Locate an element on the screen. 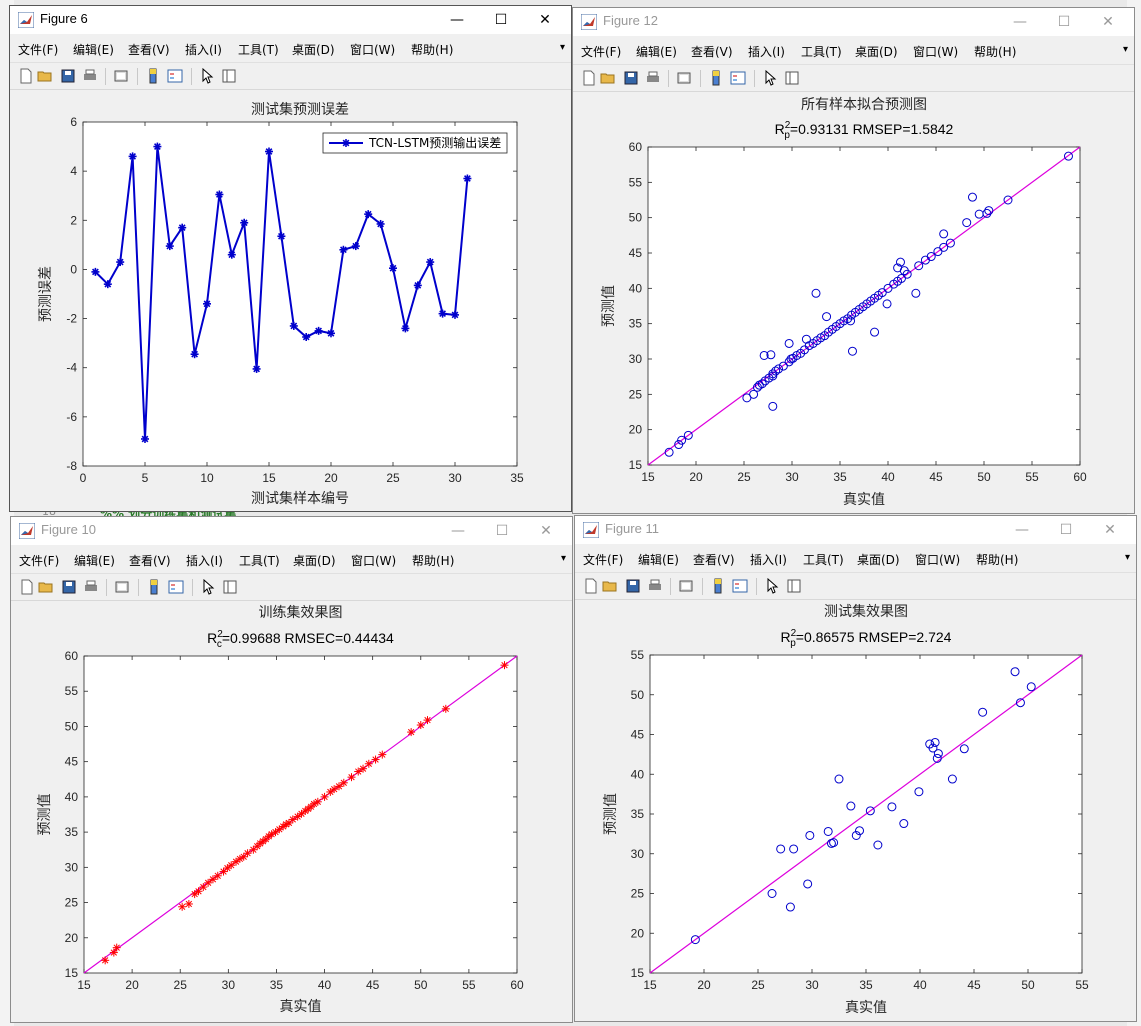 The width and height of the screenshot is (1141, 1026). title-bar: Figure 6 — ☐ ✕ is located at coordinates (290, 20).